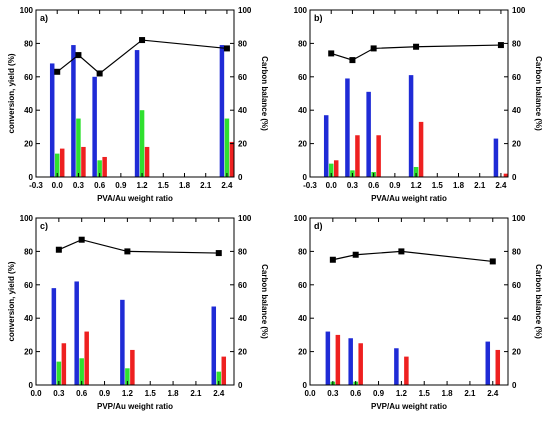 The width and height of the screenshot is (550, 423). I want to click on panel-label: b), so click(318, 18).